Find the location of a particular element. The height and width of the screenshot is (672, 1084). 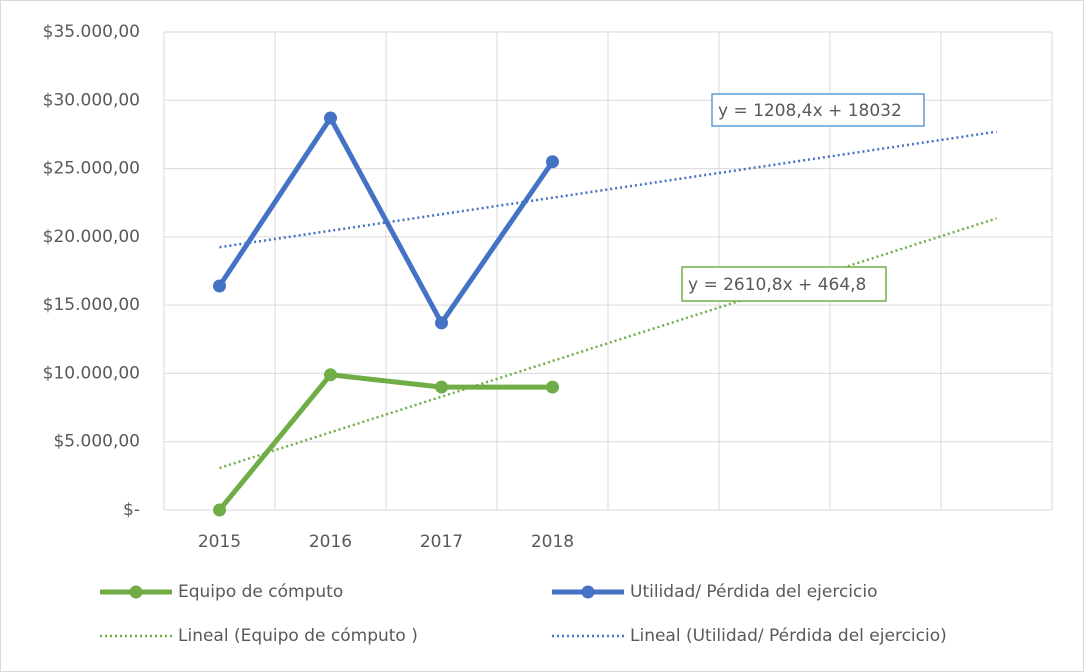

trendline-equation: y = 1208,4x + 18032 is located at coordinates (810, 111).